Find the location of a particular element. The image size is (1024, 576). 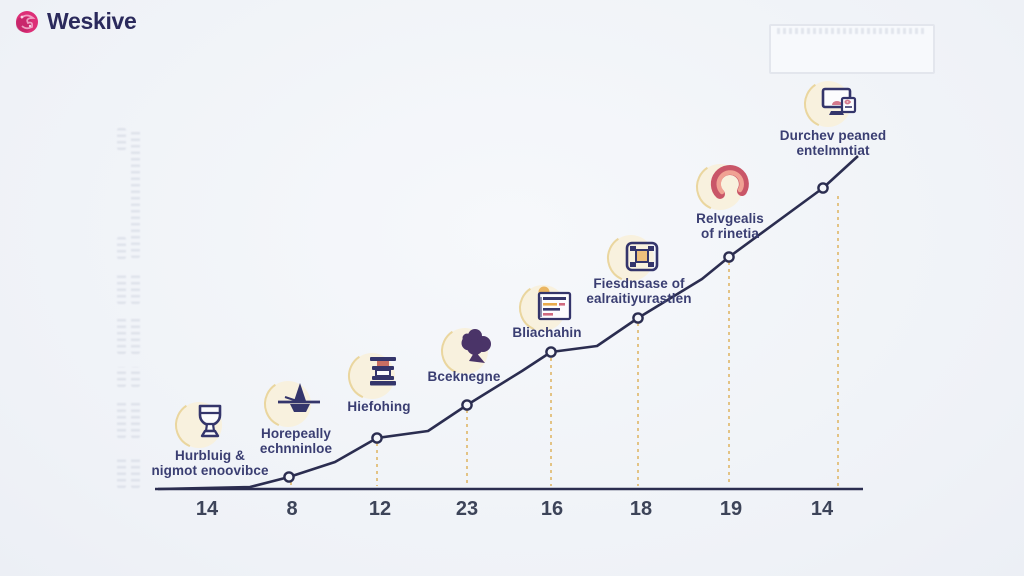

legend-box-smudge is located at coordinates (852, 31).